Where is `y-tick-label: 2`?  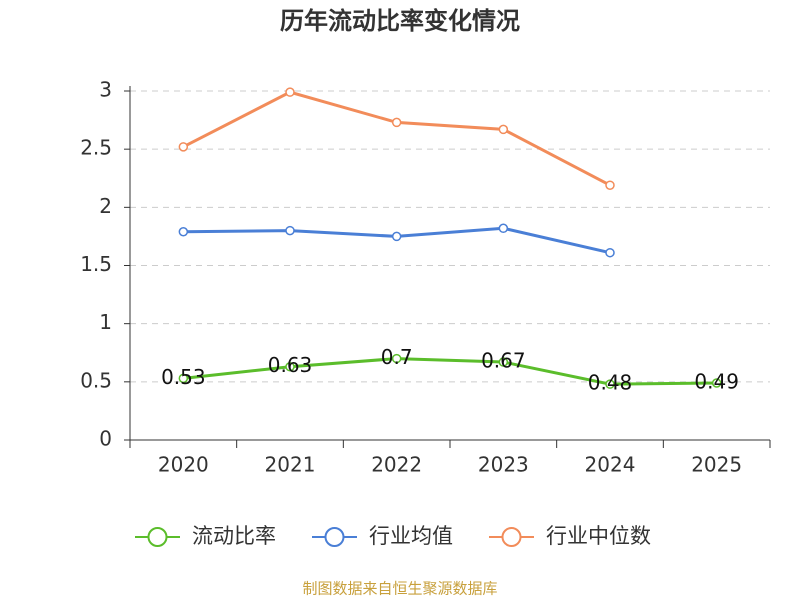
y-tick-label: 2 is located at coordinates (105, 206).